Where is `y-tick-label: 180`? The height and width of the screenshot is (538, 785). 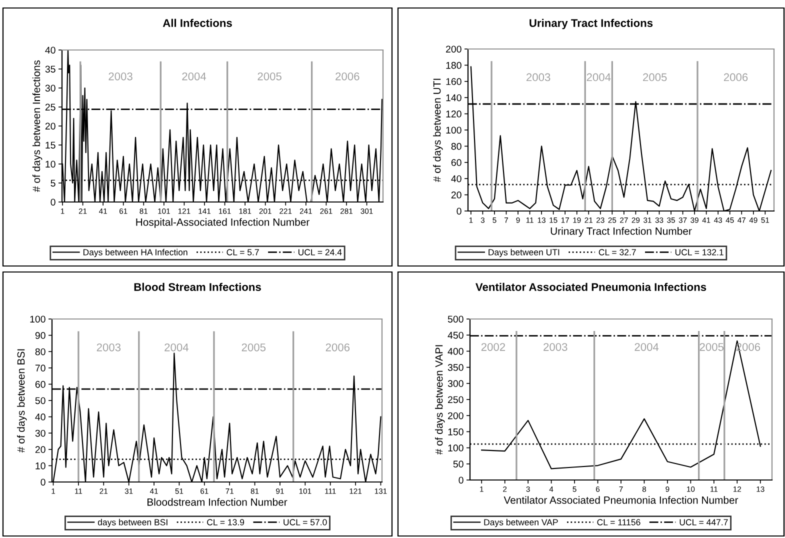
y-tick-label: 180 is located at coordinates (454, 65).